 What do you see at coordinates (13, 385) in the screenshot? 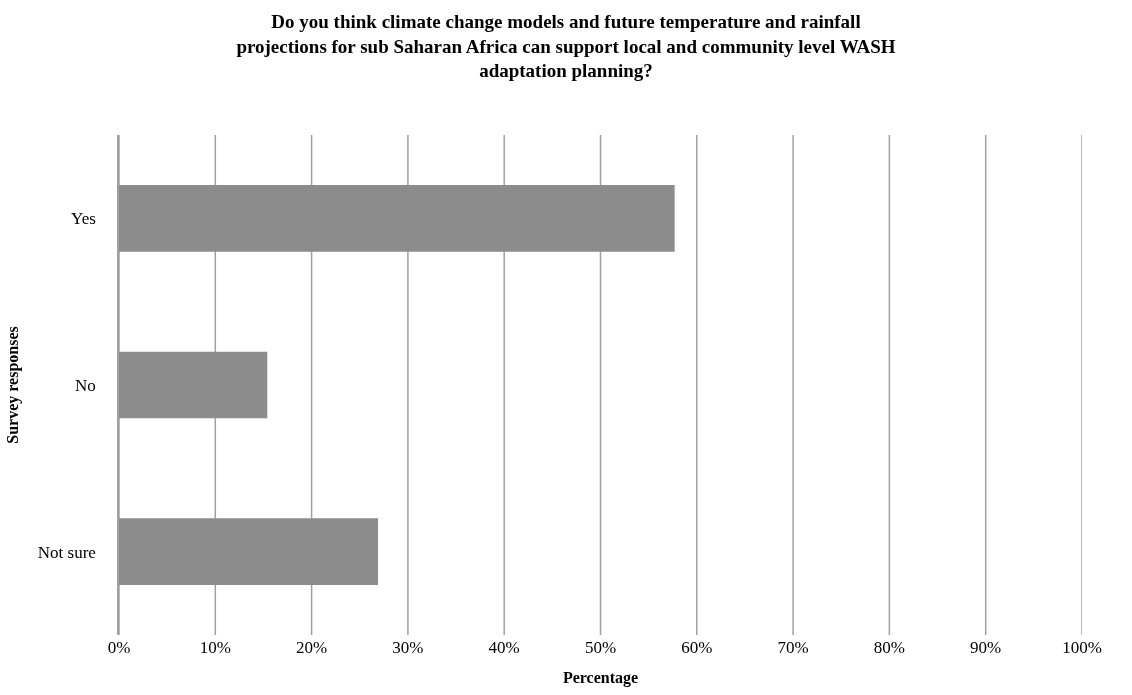
I see `y-axis-title: Survey responses` at bounding box center [13, 385].